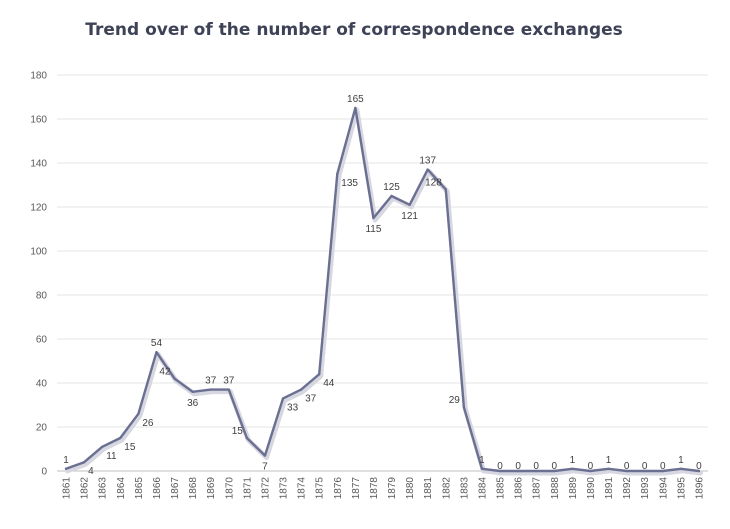  What do you see at coordinates (555, 488) in the screenshot?
I see `x-tick-label: 1888` at bounding box center [555, 488].